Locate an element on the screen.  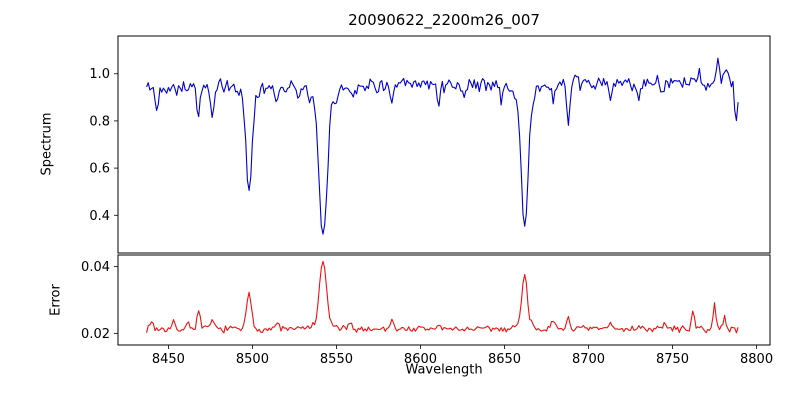
x-tick-label: 8450 is located at coordinates (168, 359).